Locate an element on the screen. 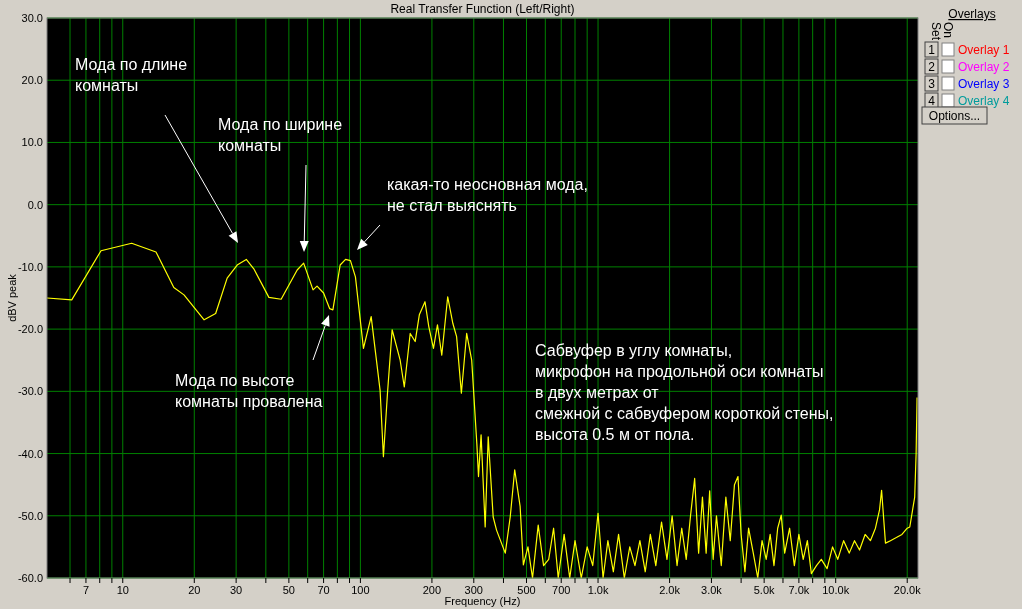 The image size is (1022, 609). y-tick-label: 0.0 is located at coordinates (35, 204).